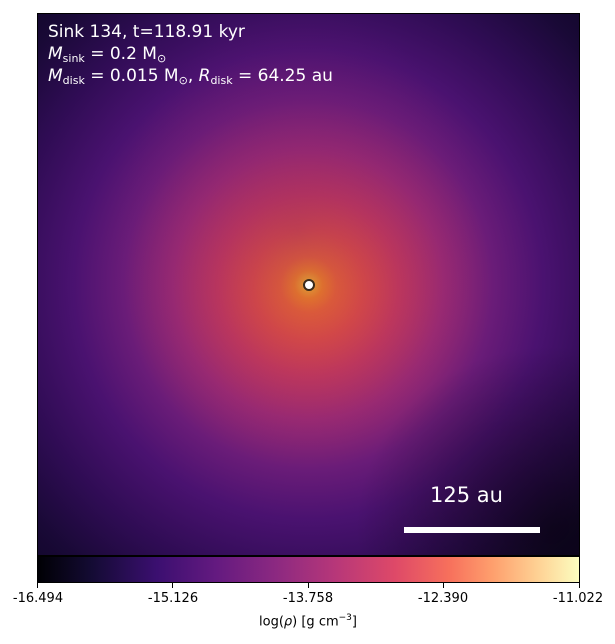  Describe the element at coordinates (190, 76) in the screenshot. I see `disk-properties-label: Mdisk = 0.015 M⊙, Rdisk = 64.25 au` at that location.